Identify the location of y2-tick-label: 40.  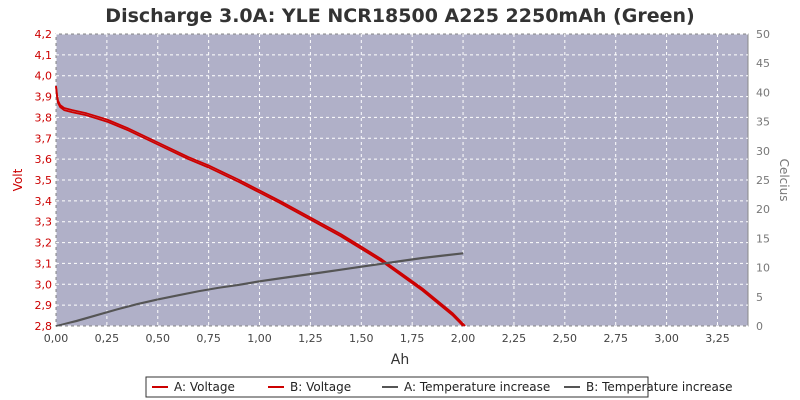
(763, 92).